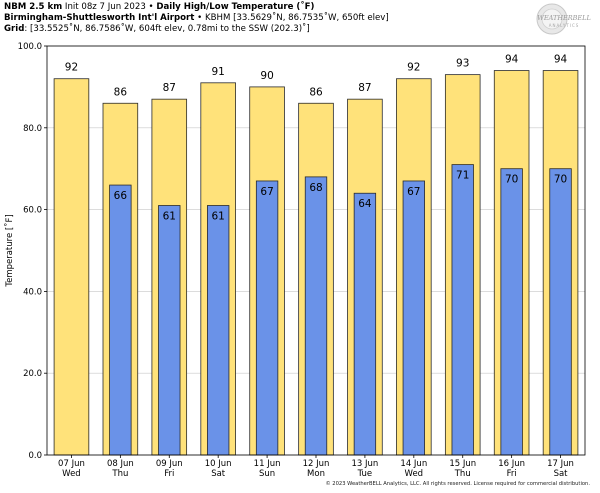  What do you see at coordinates (315, 188) in the screenshot?
I see `low-temp-label: 68` at bounding box center [315, 188].